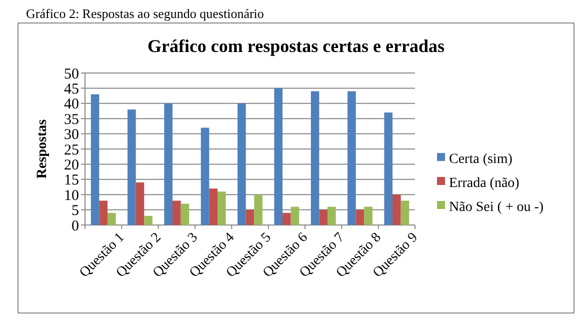 The image size is (585, 327). I want to click on y-tick-label: 30, so click(71, 135).